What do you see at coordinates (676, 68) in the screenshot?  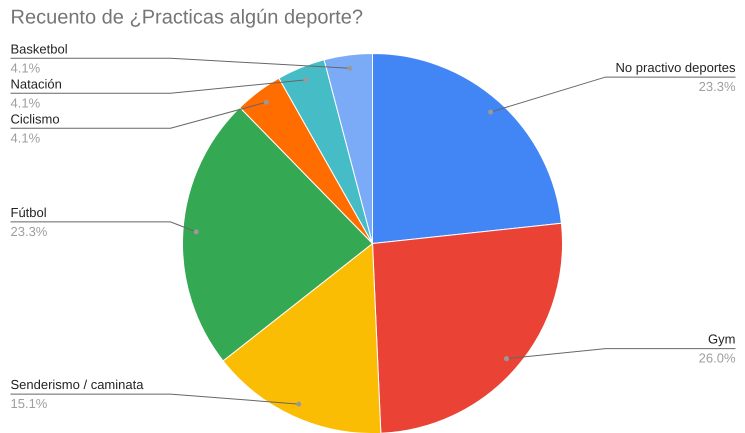 I see `slice-label: No practivo deportes` at bounding box center [676, 68].